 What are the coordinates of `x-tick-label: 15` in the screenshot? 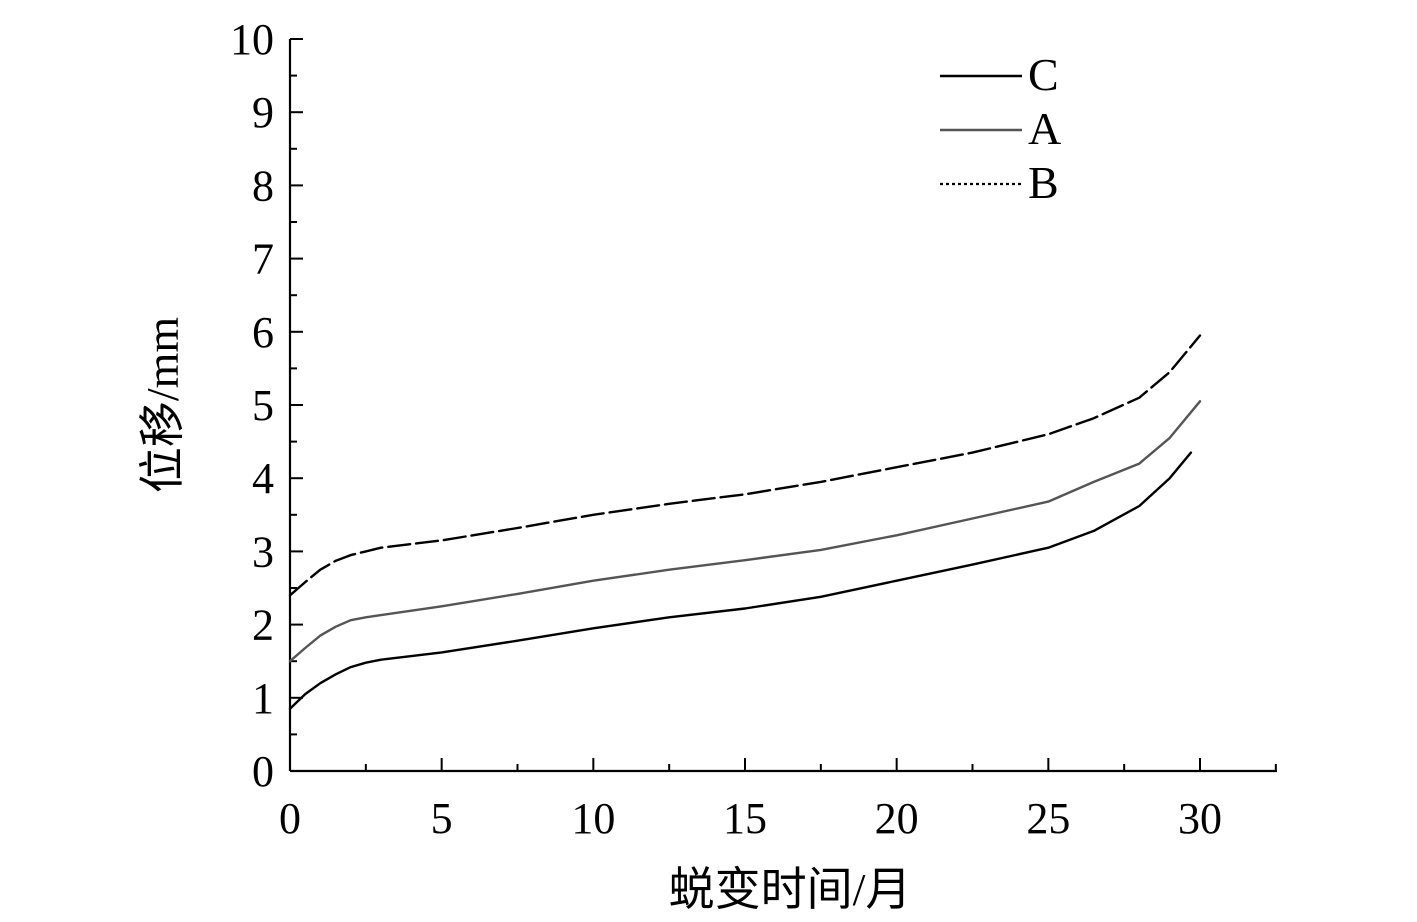 It's located at (745, 818).